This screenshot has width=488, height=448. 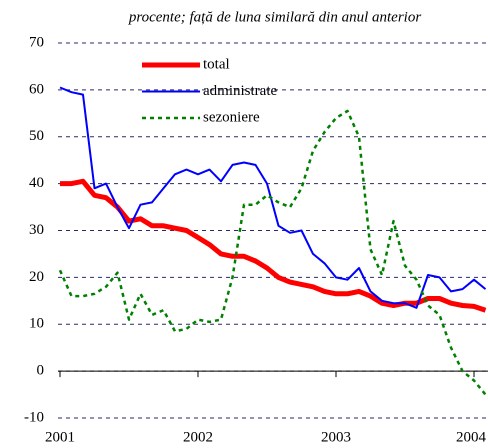 What do you see at coordinates (36, 89) in the screenshot?
I see `y-tick-label: 60` at bounding box center [36, 89].